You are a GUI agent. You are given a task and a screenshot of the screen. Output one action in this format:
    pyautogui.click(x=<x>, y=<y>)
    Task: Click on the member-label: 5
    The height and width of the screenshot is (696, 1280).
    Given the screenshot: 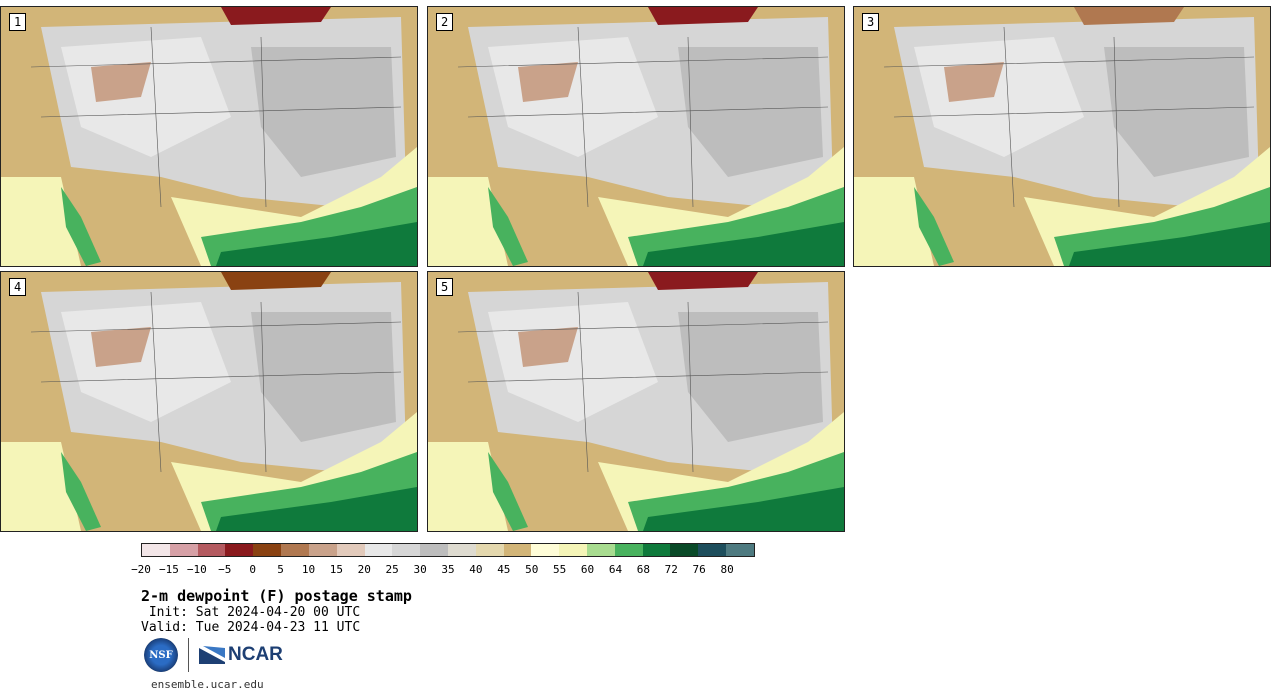 What is the action you would take?
    pyautogui.click(x=445, y=287)
    